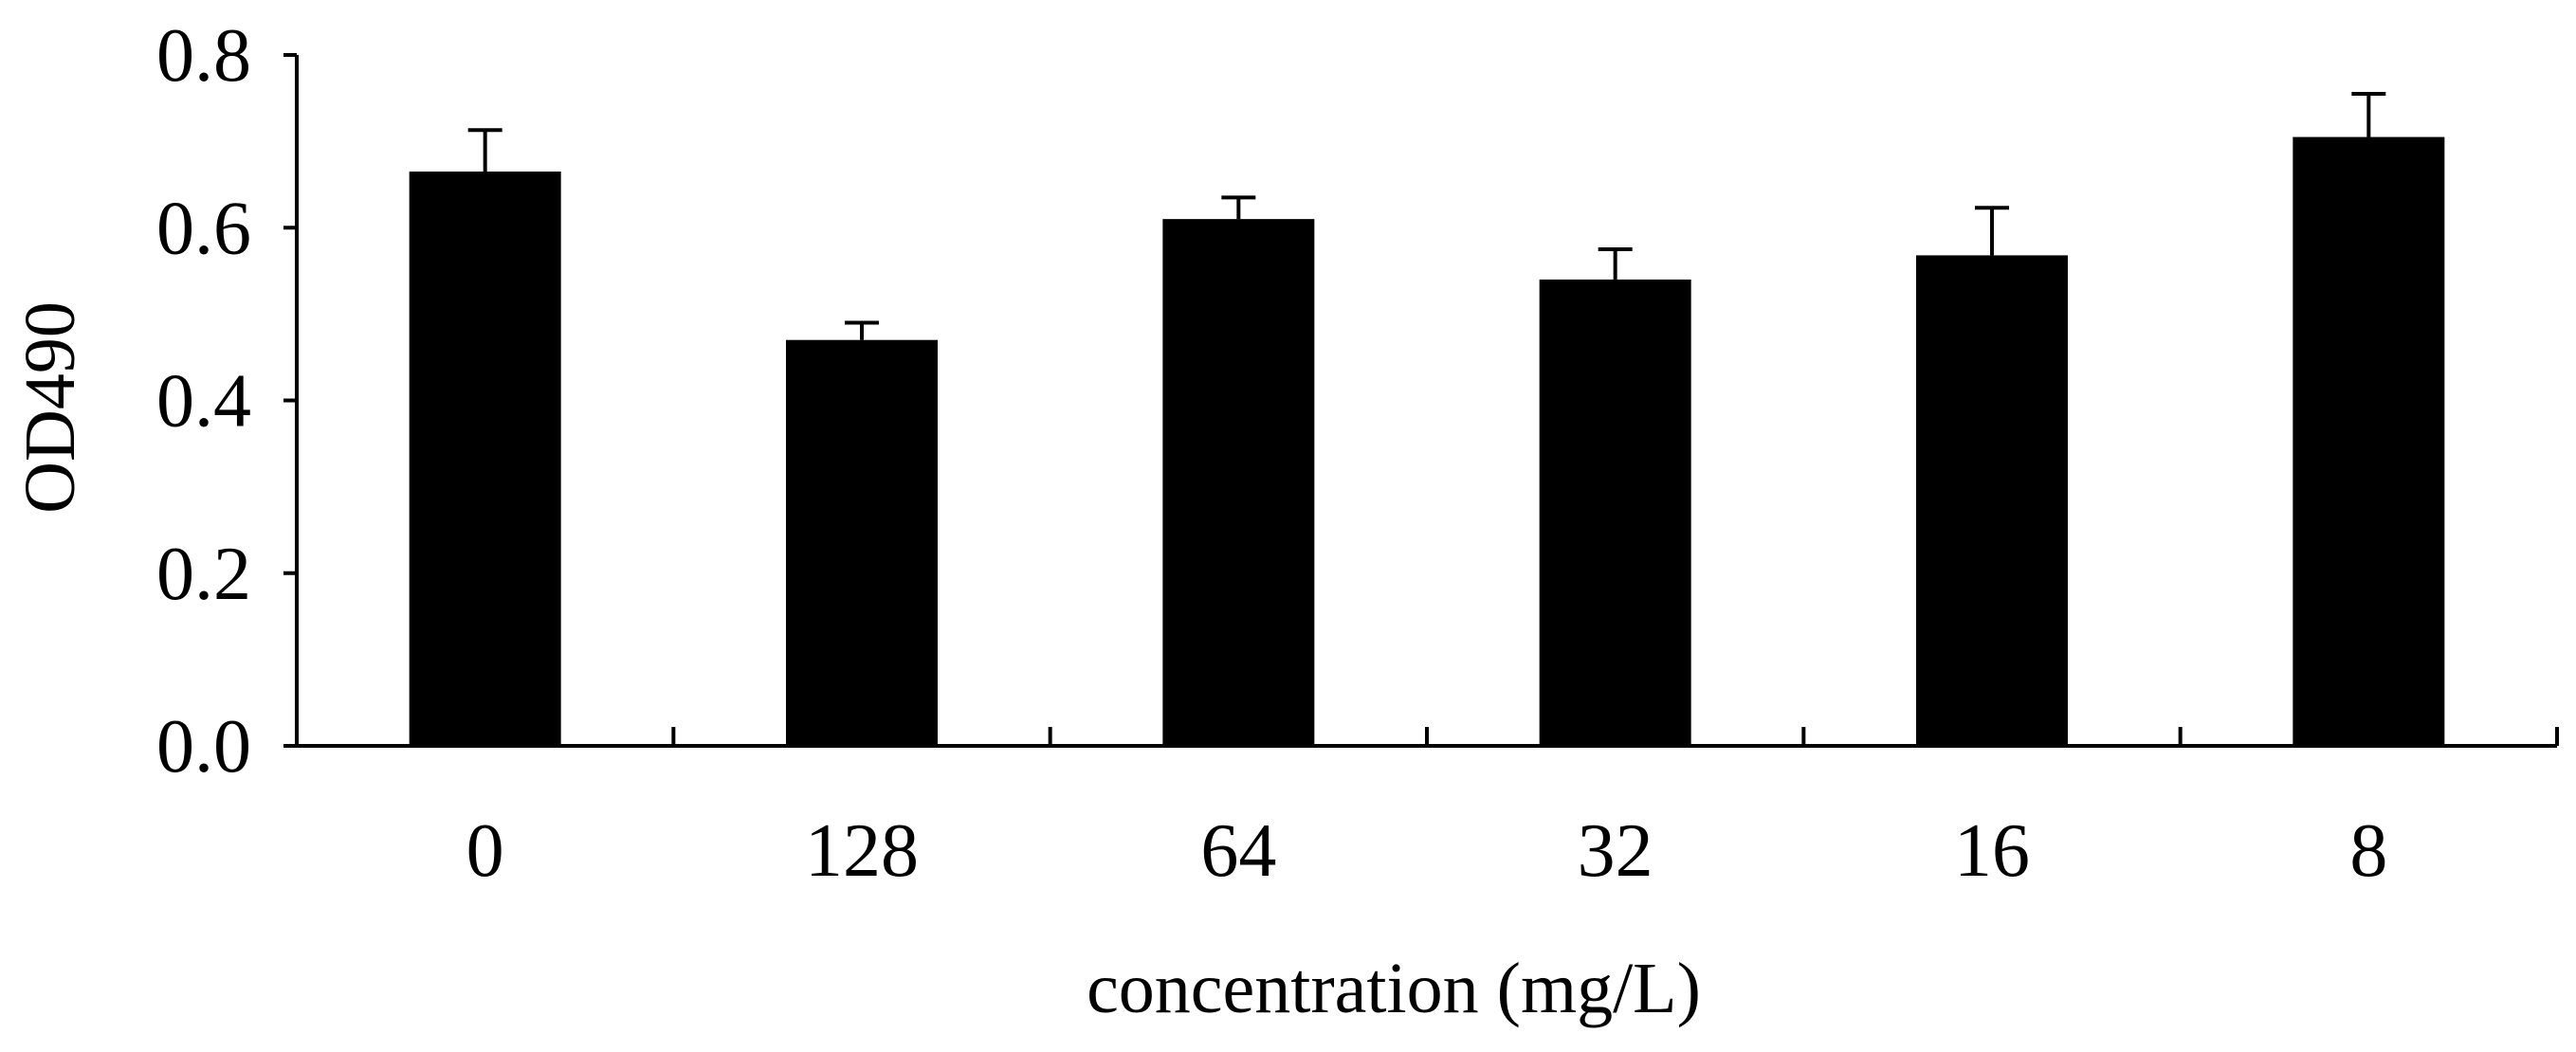 This screenshot has width=2576, height=1052. What do you see at coordinates (1992, 851) in the screenshot?
I see `x-tick-label: 16` at bounding box center [1992, 851].